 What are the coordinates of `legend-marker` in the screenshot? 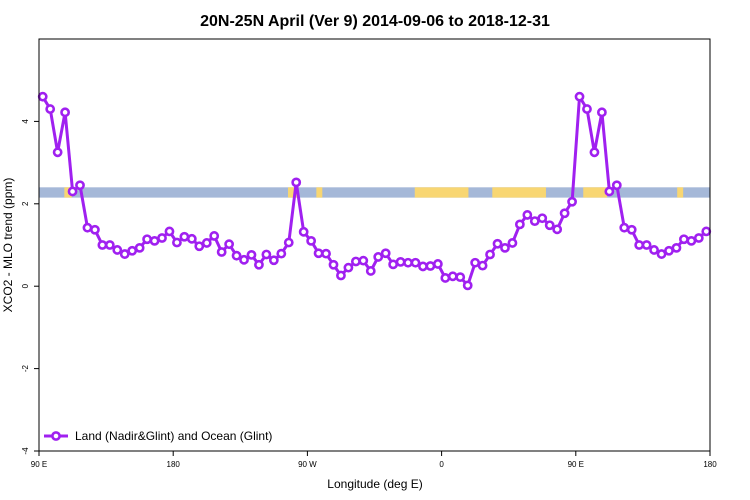 It's located at (56, 436).